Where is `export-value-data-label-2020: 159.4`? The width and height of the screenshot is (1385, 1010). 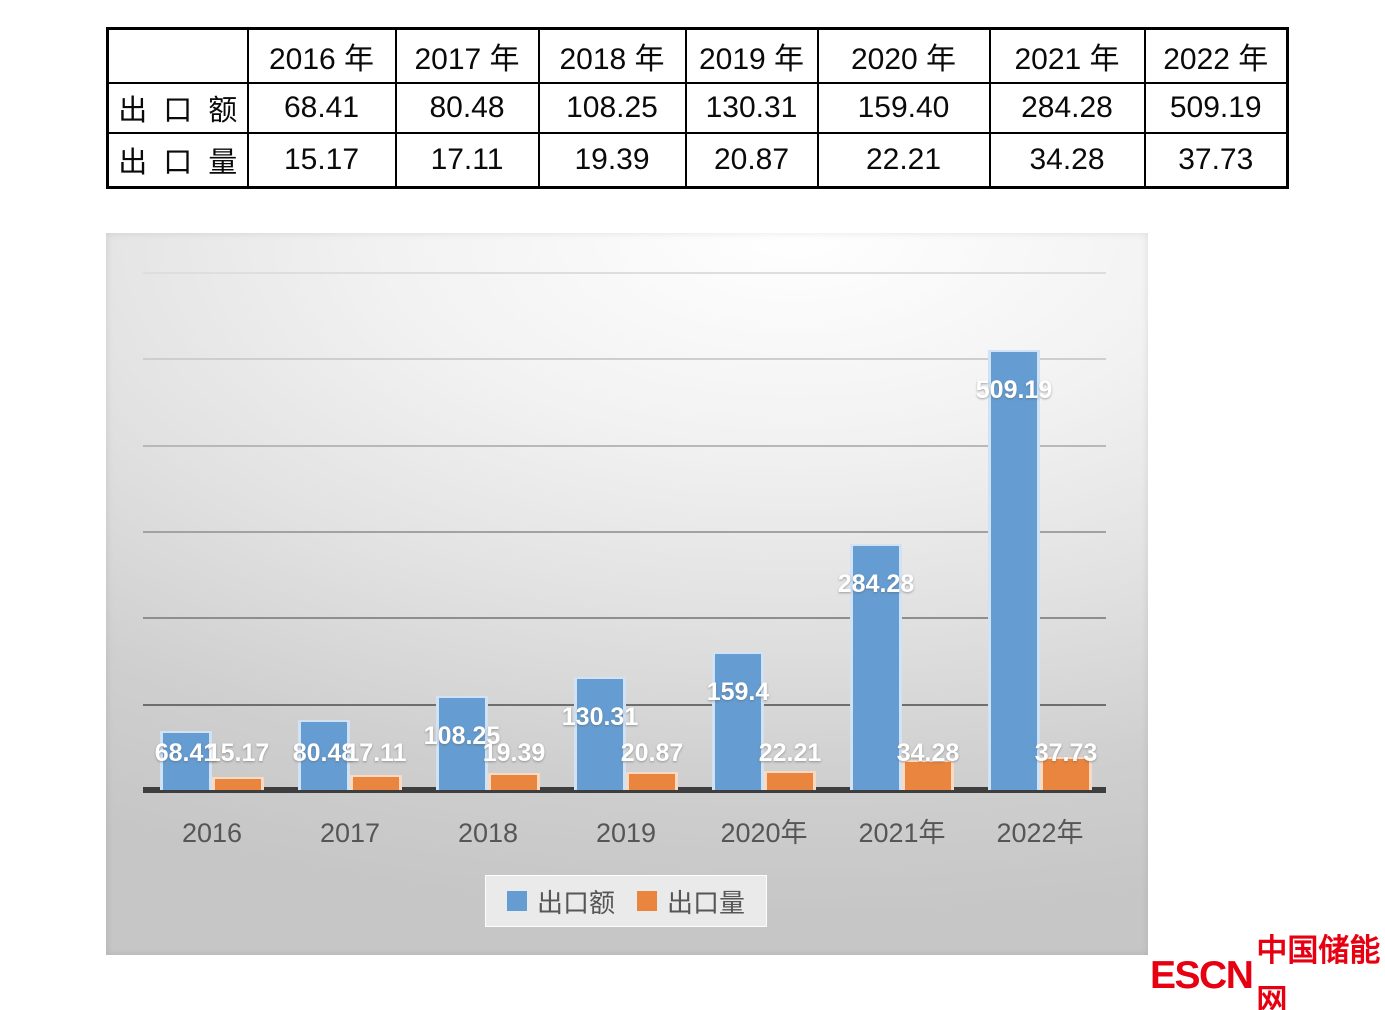
export-value-data-label-2020: 159.4 is located at coordinates (738, 692).